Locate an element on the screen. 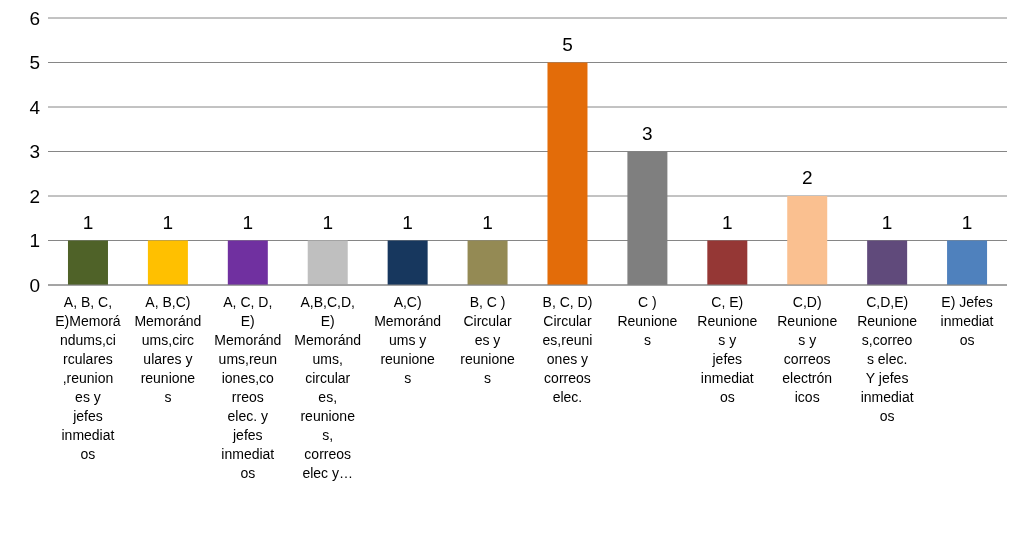  y-tick-label: 3 is located at coordinates (34, 152).